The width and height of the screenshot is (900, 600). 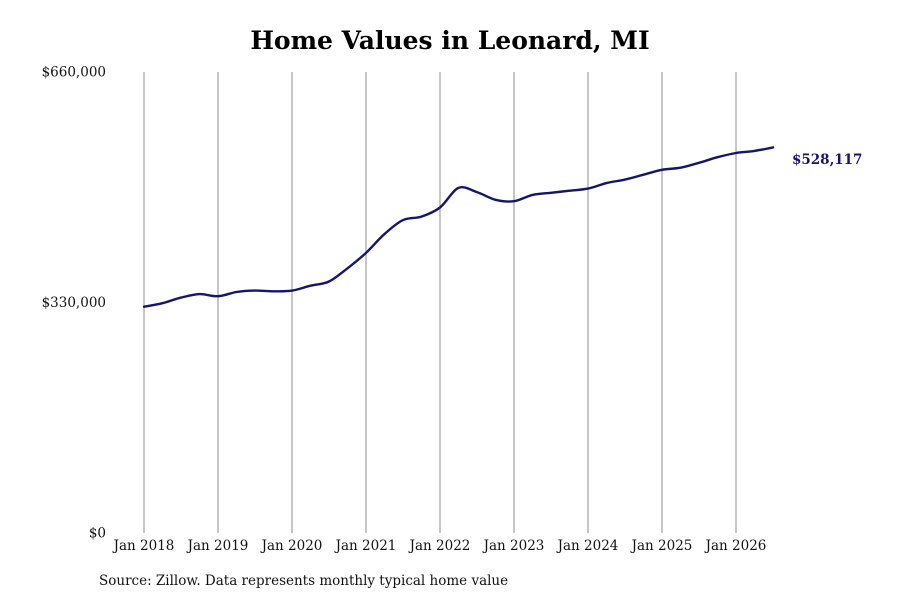 I want to click on x-tick-label: Jan 2023, so click(x=513, y=546).